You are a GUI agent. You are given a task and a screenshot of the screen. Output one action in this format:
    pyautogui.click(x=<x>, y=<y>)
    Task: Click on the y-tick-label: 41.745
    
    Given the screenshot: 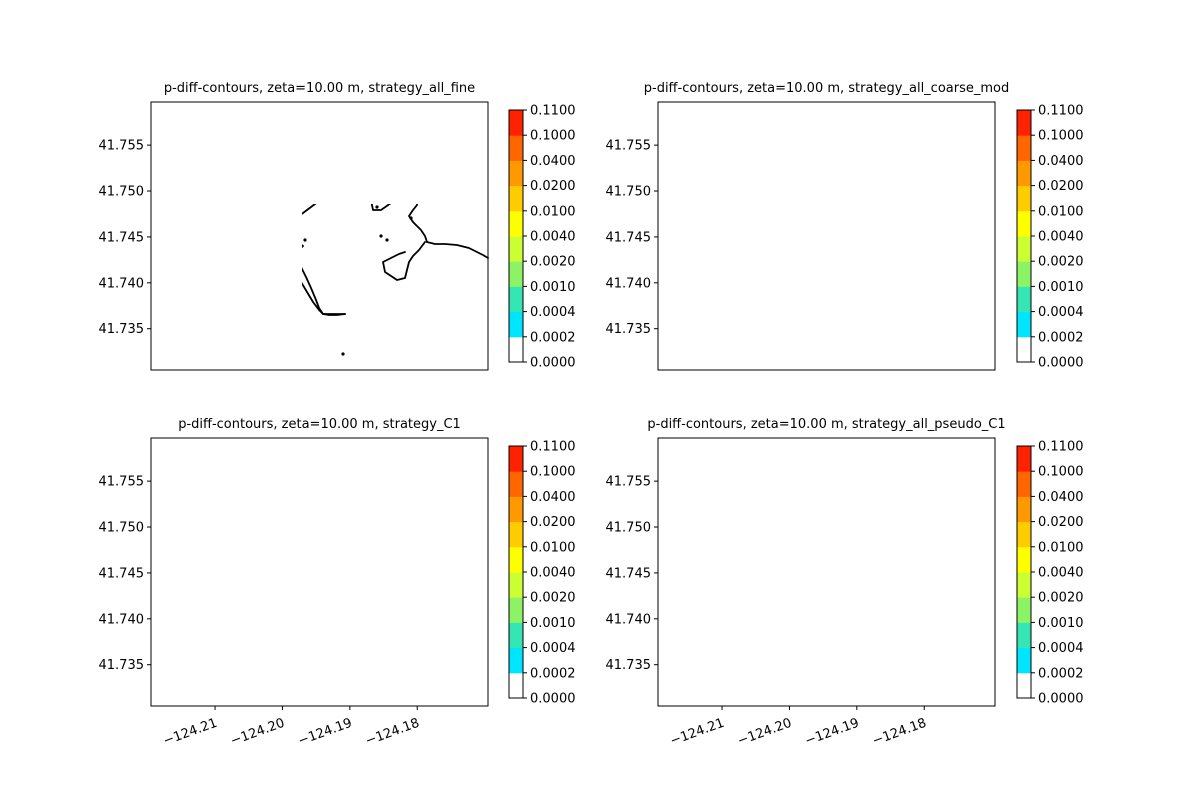 What is the action you would take?
    pyautogui.click(x=122, y=237)
    